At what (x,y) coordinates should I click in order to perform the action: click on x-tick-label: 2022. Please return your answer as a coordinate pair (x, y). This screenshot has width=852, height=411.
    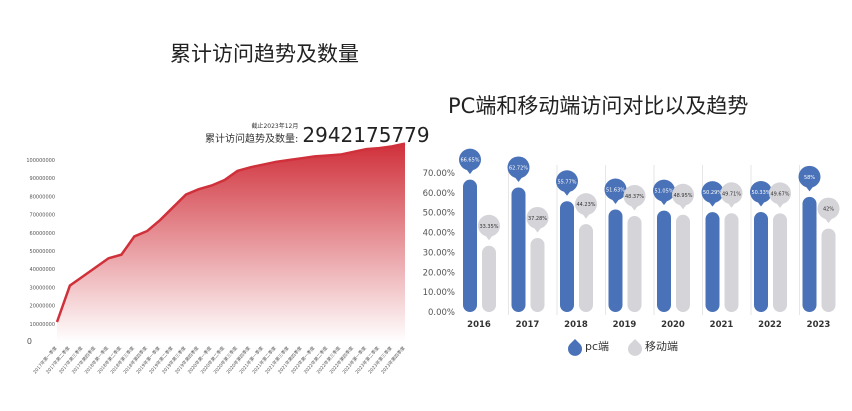
    Looking at the image, I should click on (770, 325).